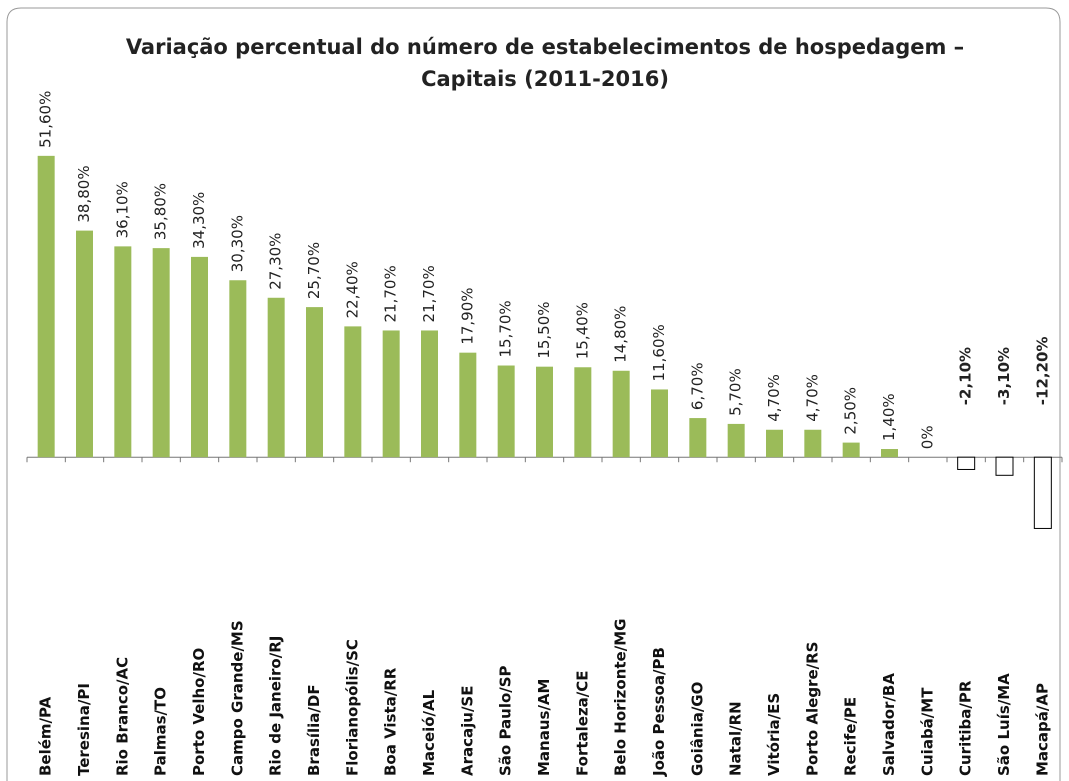 The image size is (1069, 781). Describe the element at coordinates (621, 334) in the screenshot. I see `value-label: 14,80%` at that location.